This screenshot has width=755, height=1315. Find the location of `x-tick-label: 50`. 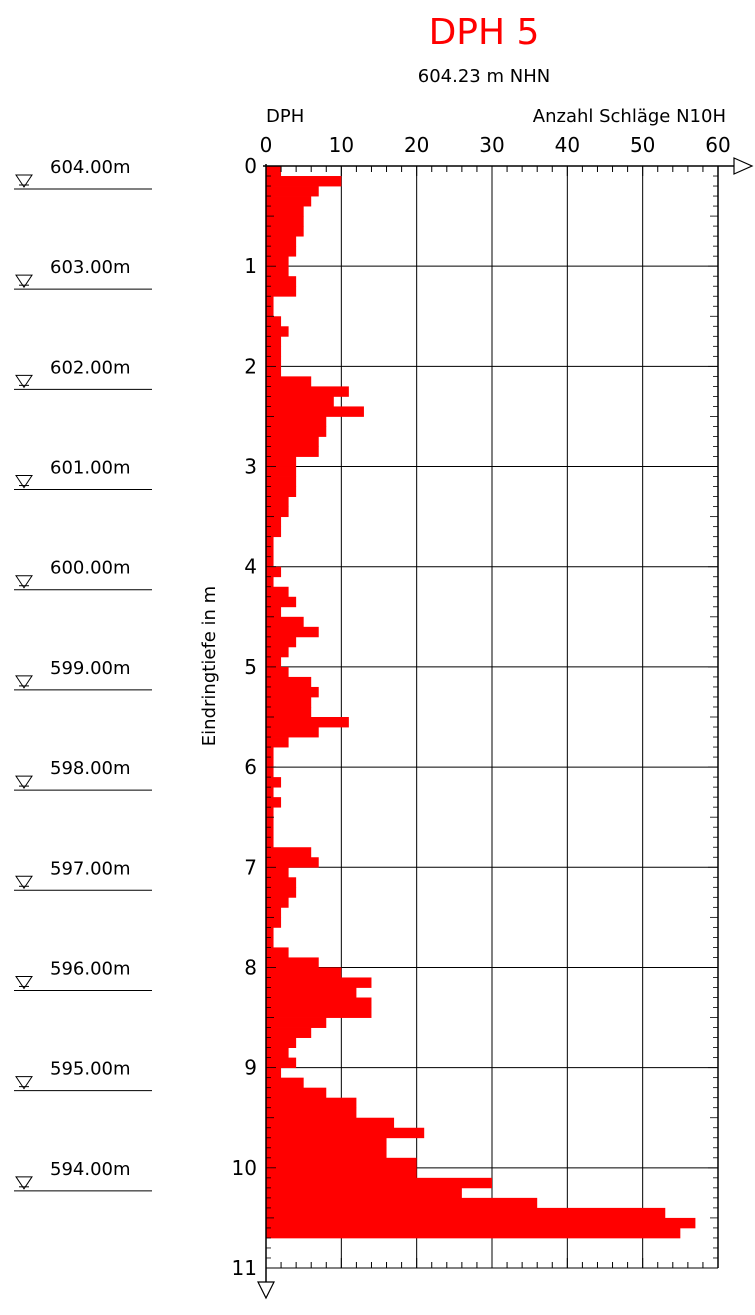

x-tick-label: 50 is located at coordinates (642, 145).